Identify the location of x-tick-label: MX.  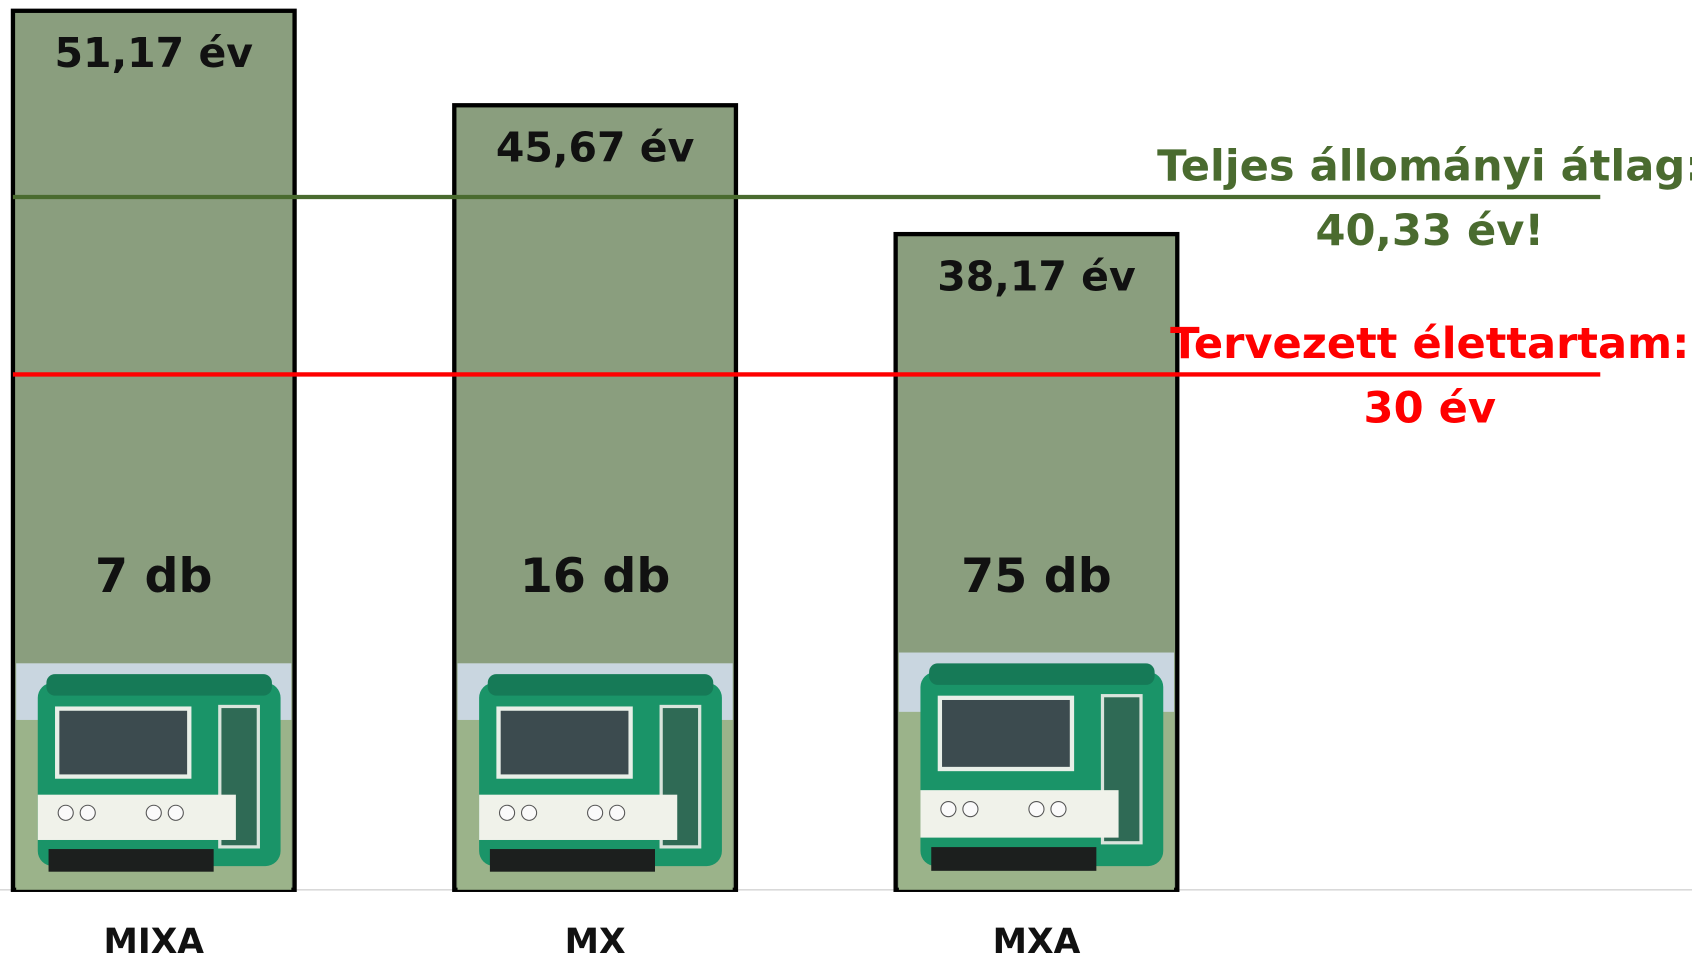
(595, 941).